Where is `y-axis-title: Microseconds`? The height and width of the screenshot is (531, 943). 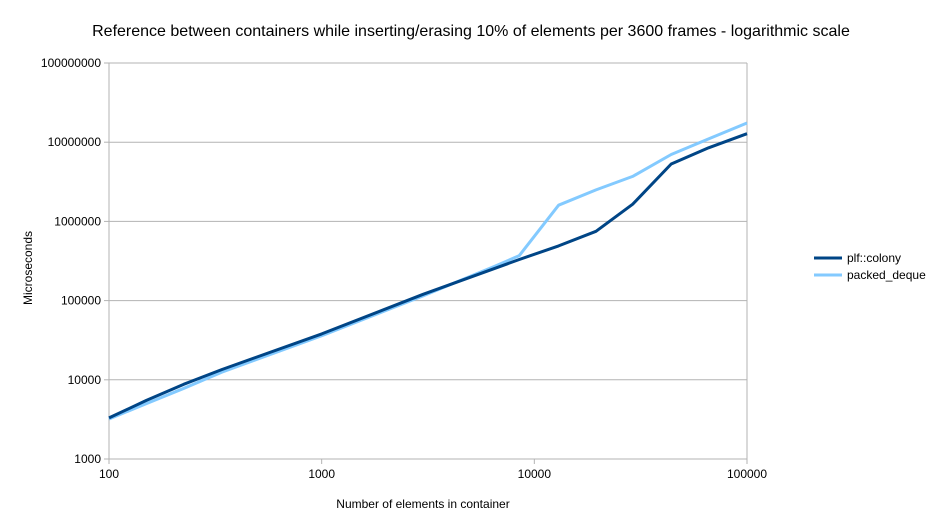 y-axis-title: Microseconds is located at coordinates (28, 268).